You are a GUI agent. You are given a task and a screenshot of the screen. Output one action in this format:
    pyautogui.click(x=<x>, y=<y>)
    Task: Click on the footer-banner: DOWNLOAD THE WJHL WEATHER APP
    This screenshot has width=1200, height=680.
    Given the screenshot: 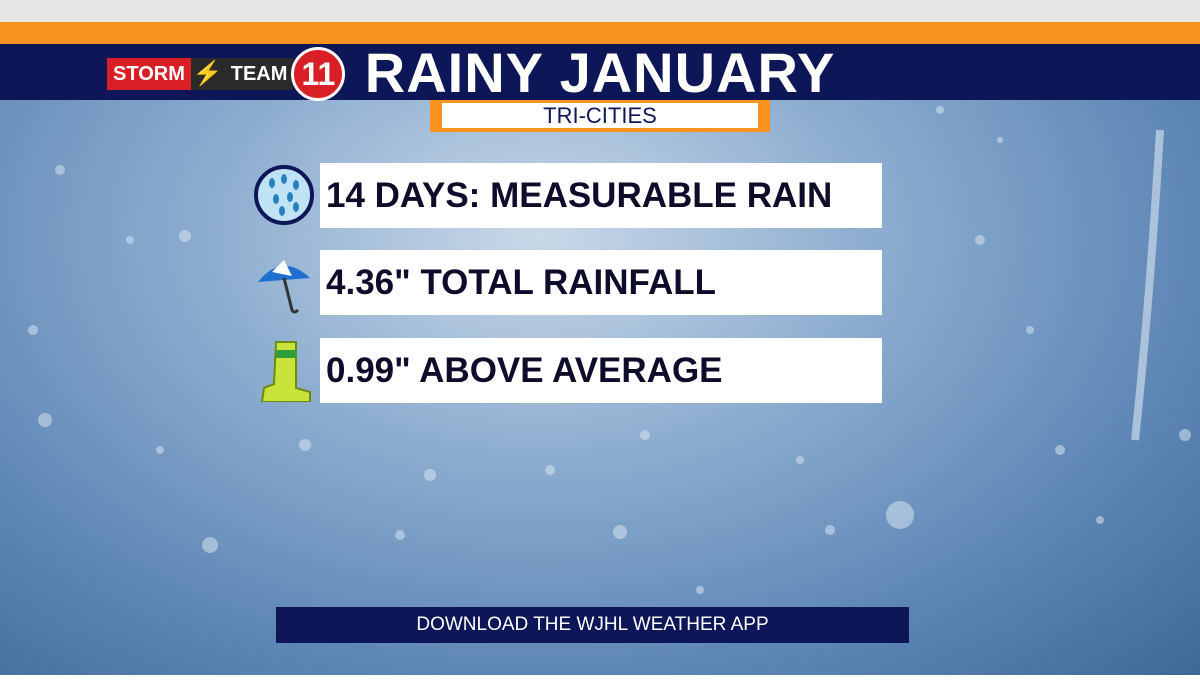 What is the action you would take?
    pyautogui.click(x=592, y=625)
    